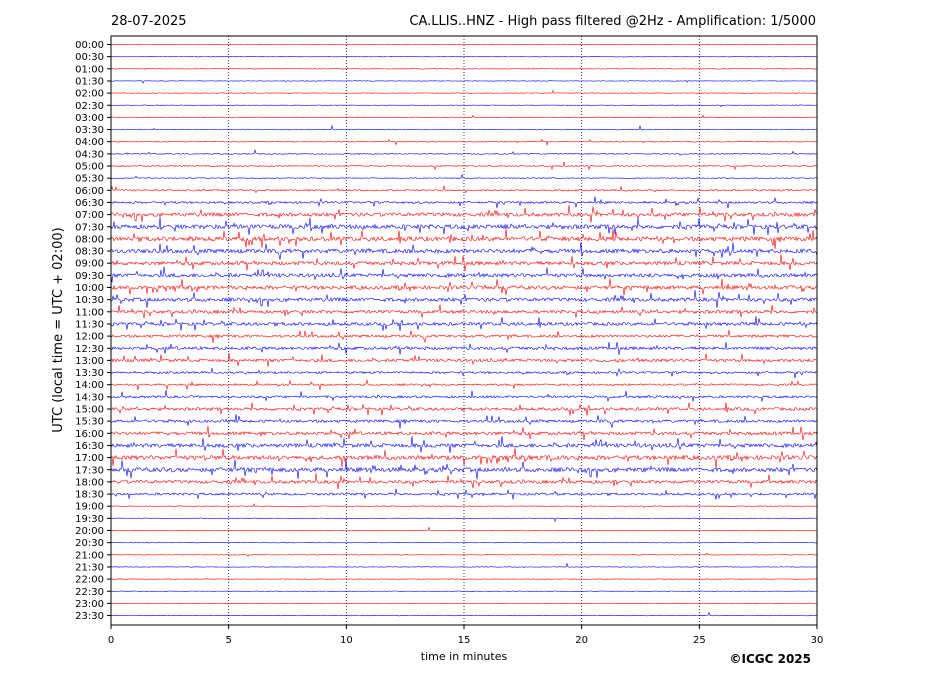  I want to click on copyright-label: ©ICGC 2025, so click(770, 659).